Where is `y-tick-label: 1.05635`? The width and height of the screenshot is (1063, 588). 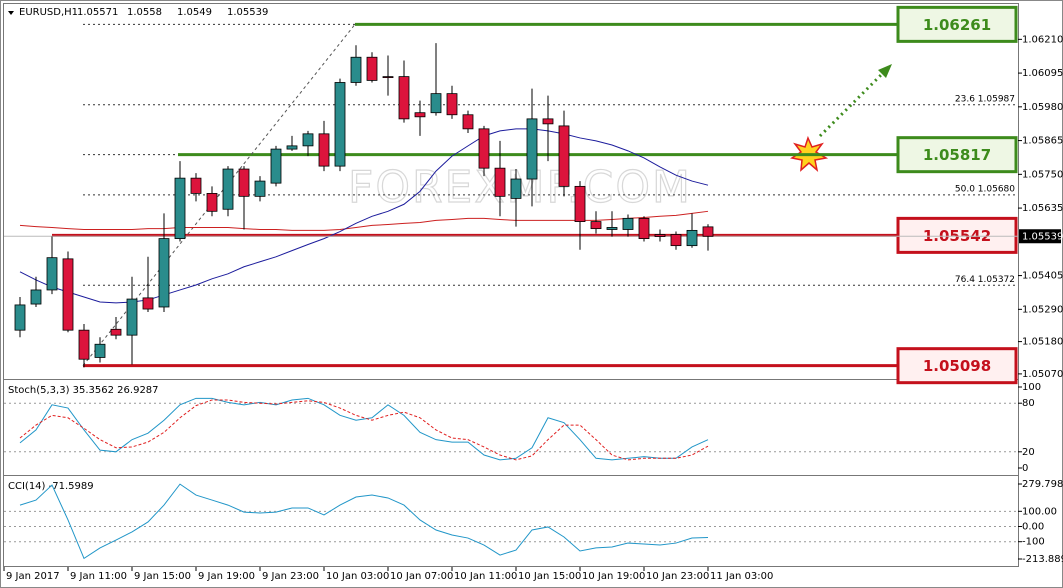 y-tick-label: 1.05635 is located at coordinates (1042, 208).